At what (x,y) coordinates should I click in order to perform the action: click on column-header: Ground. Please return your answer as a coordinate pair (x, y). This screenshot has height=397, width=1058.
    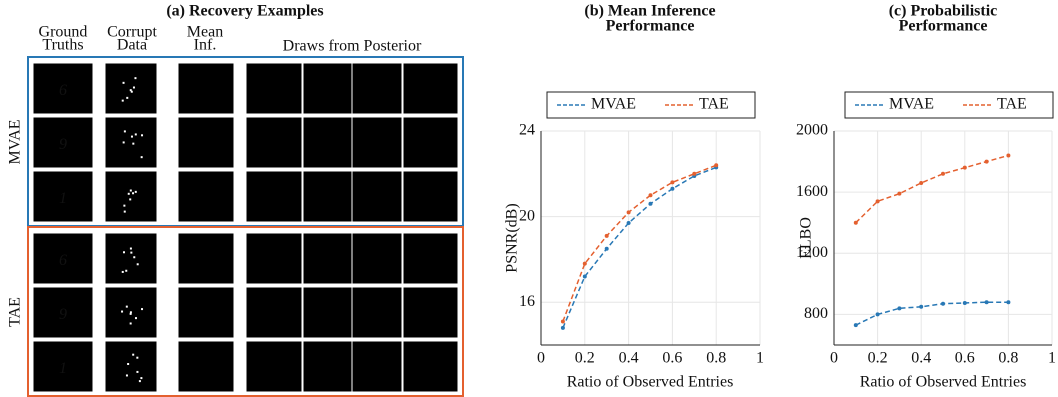
    Looking at the image, I should click on (63, 32).